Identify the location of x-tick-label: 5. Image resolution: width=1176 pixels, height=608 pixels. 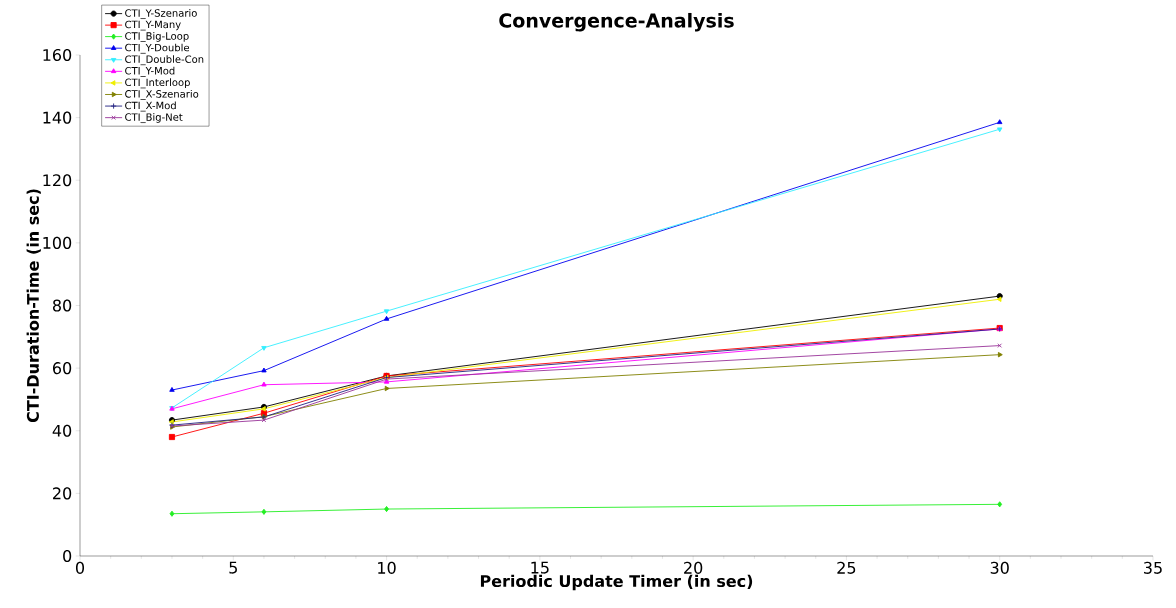
(233, 567).